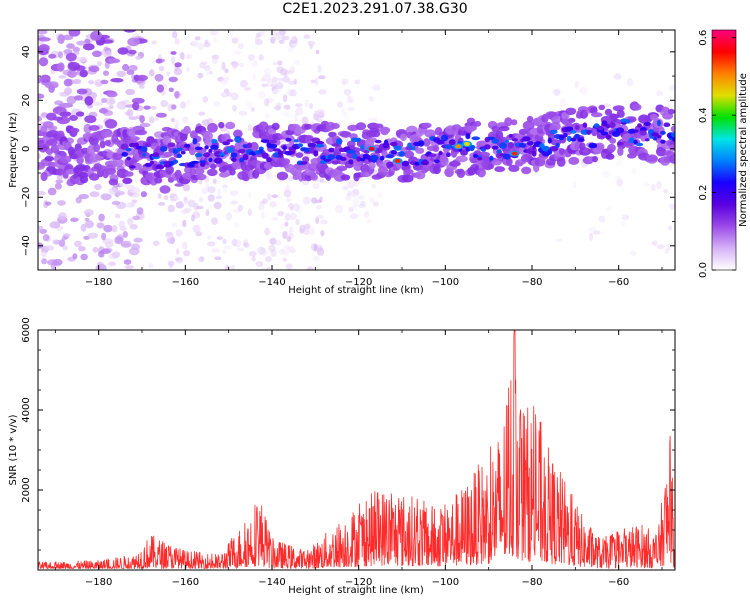 This screenshot has height=600, width=750. I want to click on snr-y-label: SNR (10 * v/v), so click(13, 449).